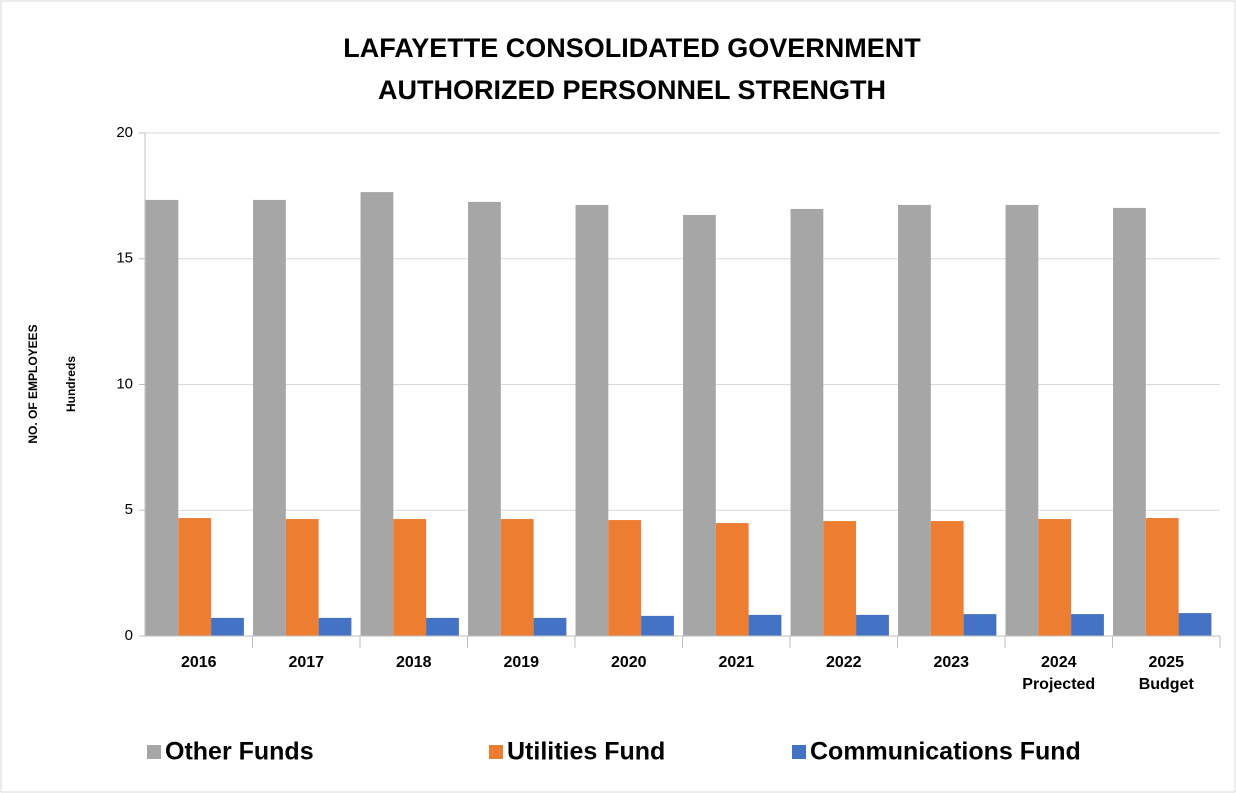 This screenshot has width=1236, height=793. Describe the element at coordinates (586, 752) in the screenshot. I see `legend-label: Utilities Fund` at that location.